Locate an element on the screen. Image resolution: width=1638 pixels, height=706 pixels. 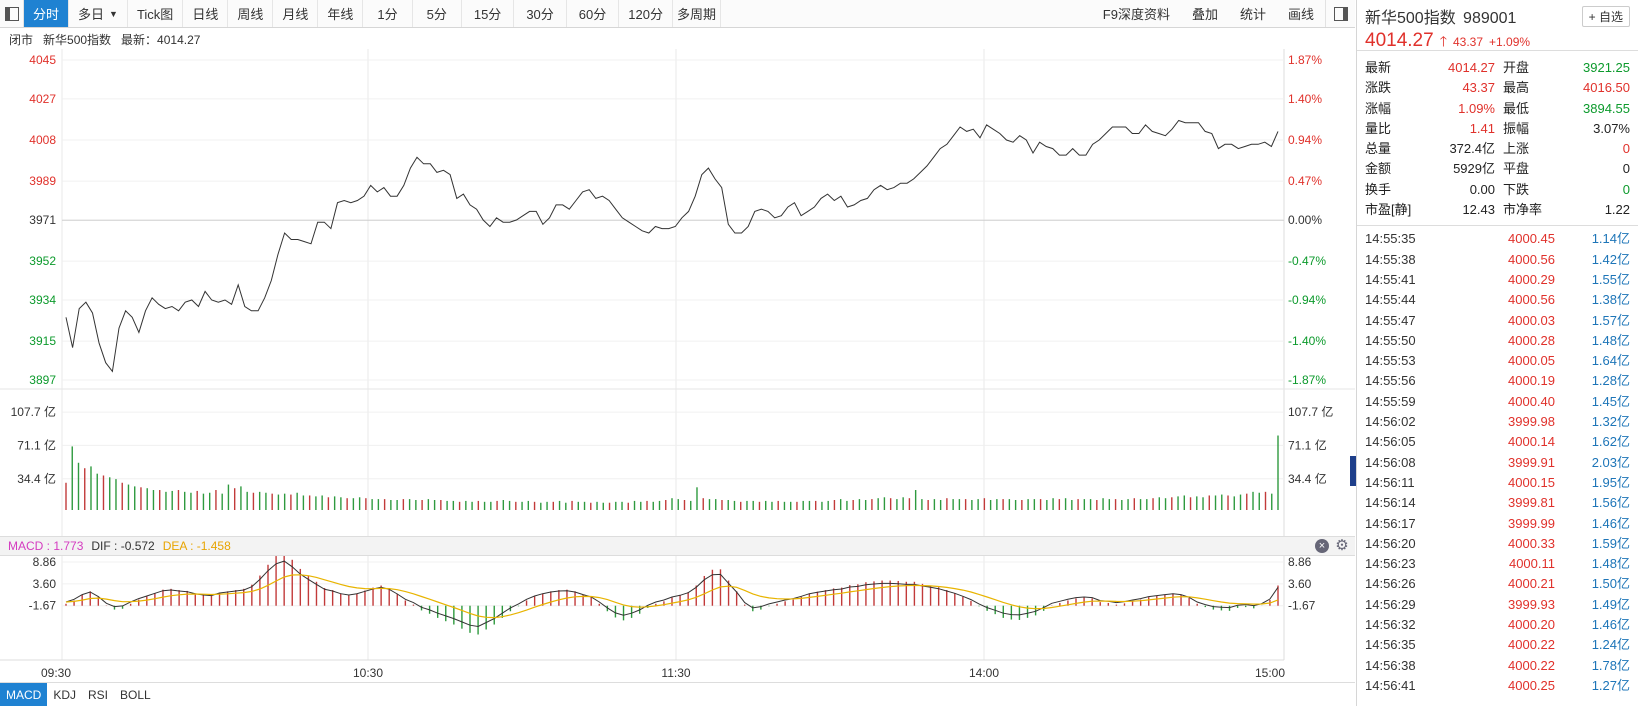
price-tick-label: 3952 is located at coordinates (42, 261).